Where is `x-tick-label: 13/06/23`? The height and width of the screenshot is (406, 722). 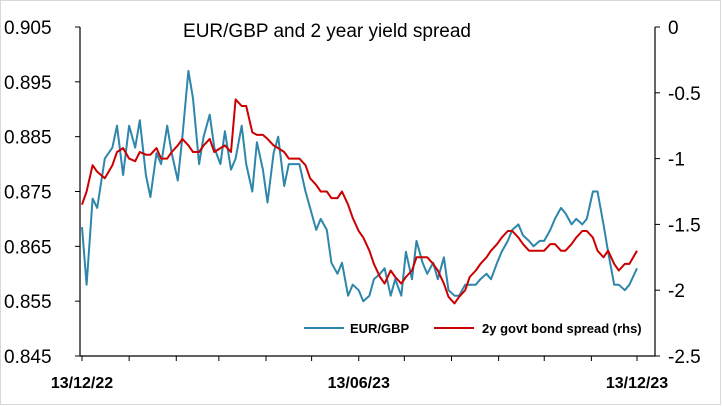 x-tick-label: 13/06/23 is located at coordinates (359, 383).